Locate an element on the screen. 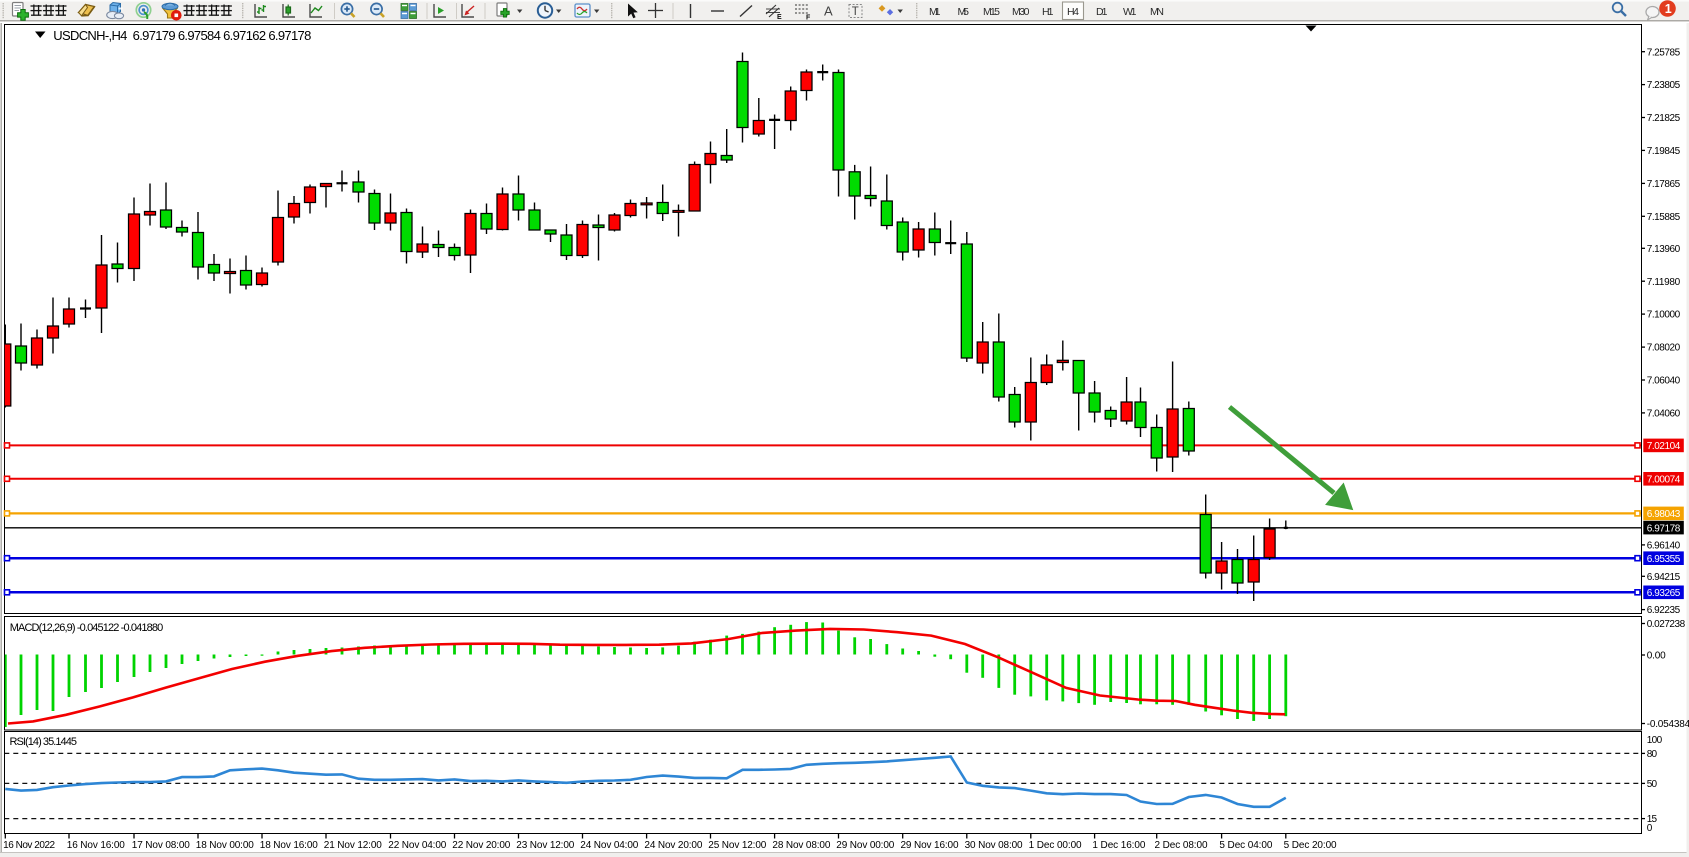 The image size is (1689, 857). svg-text: 6.97178 is located at coordinates (1664, 528).